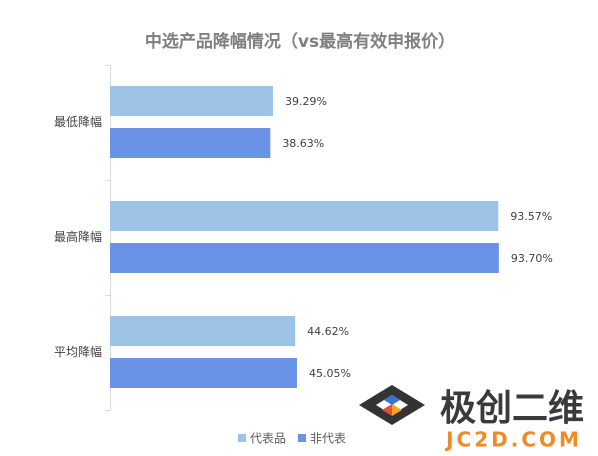 This screenshot has height=456, width=598. What do you see at coordinates (303, 143) in the screenshot?
I see `value-label: 38.63%` at bounding box center [303, 143].